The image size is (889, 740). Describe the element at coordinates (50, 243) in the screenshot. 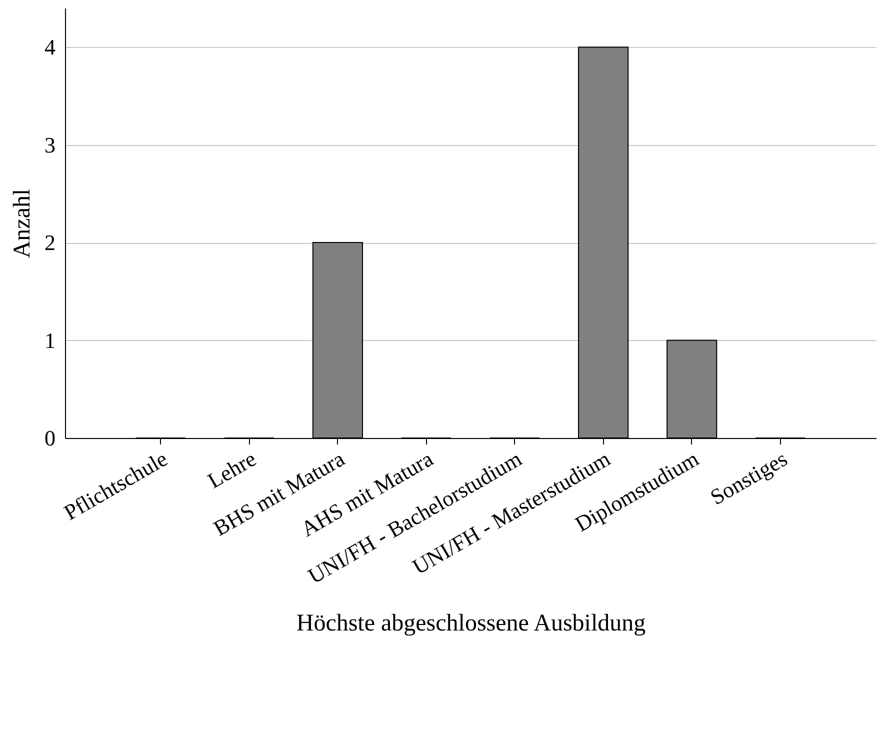

I see `y-tick-label: 2` at that location.